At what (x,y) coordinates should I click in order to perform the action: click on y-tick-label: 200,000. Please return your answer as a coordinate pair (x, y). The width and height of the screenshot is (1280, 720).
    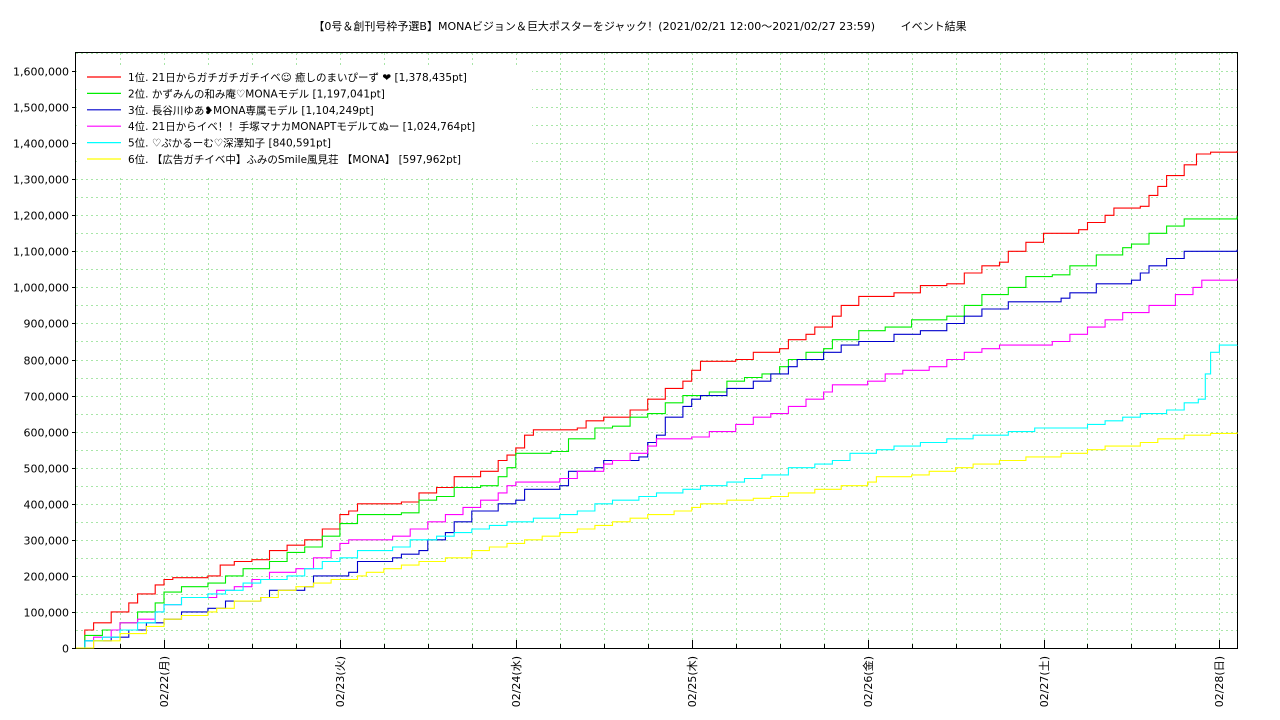
    Looking at the image, I should click on (47, 577).